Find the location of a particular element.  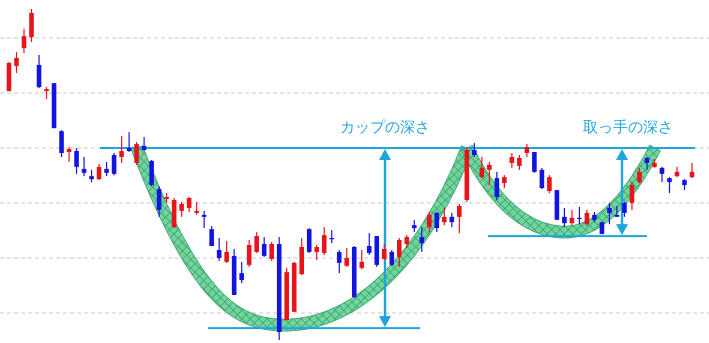

annotation: 取っ手の深さ is located at coordinates (628, 127).